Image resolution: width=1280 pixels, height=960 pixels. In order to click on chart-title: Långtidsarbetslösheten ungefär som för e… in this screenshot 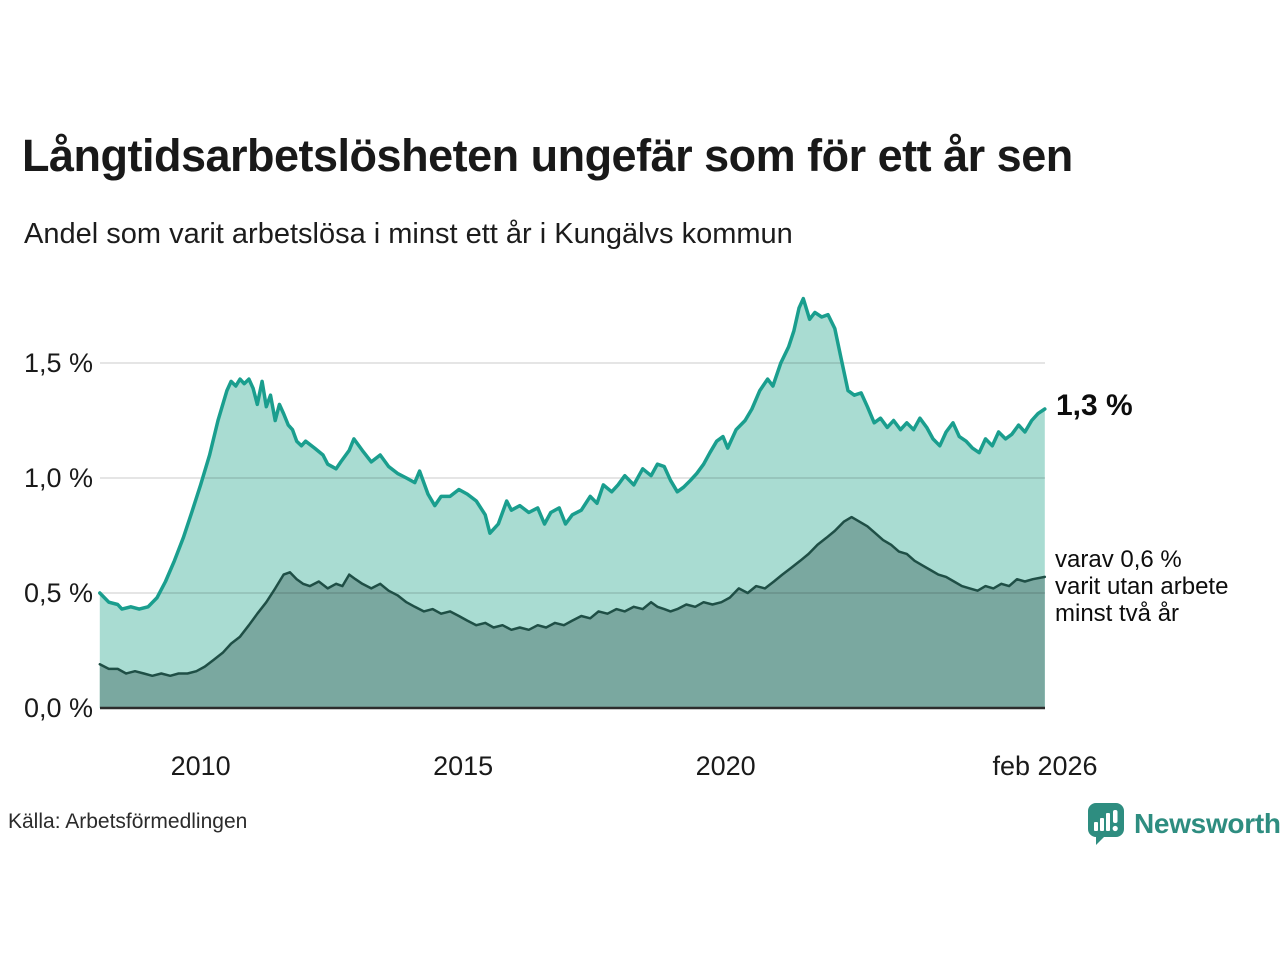, I will do `click(547, 155)`.